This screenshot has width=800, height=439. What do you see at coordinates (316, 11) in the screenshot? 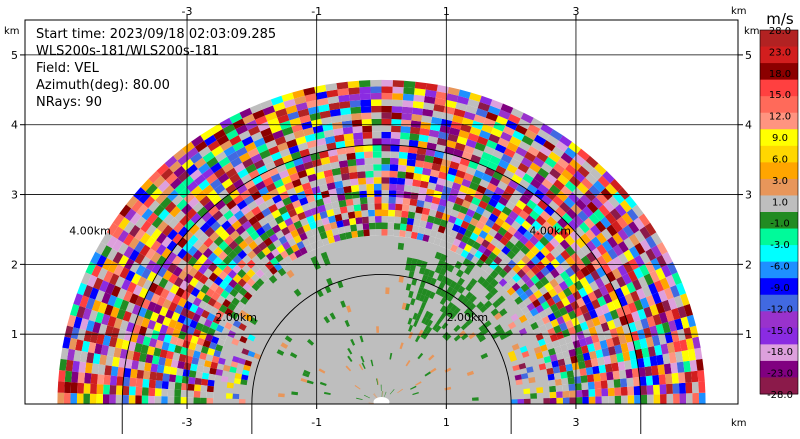
I see `x-tick-label-top: -1` at bounding box center [316, 11].